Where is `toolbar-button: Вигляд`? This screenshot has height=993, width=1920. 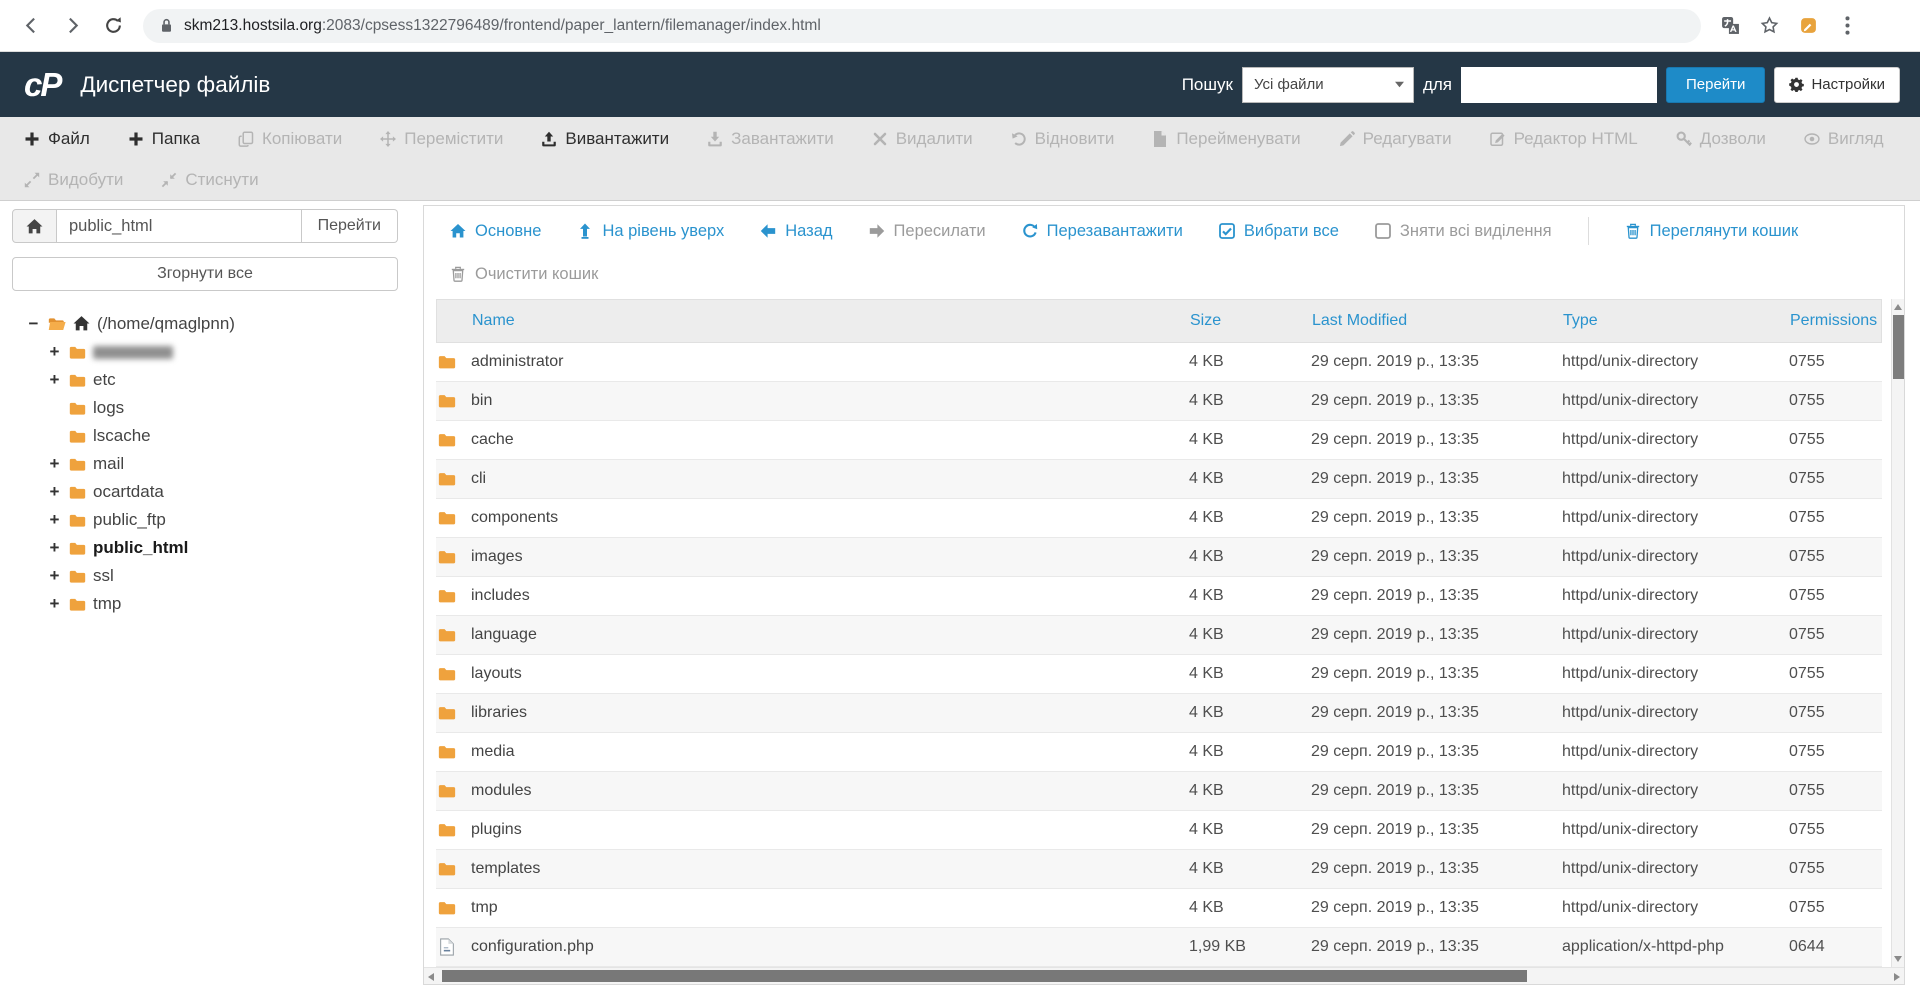 toolbar-button: Вигляд is located at coordinates (1844, 139).